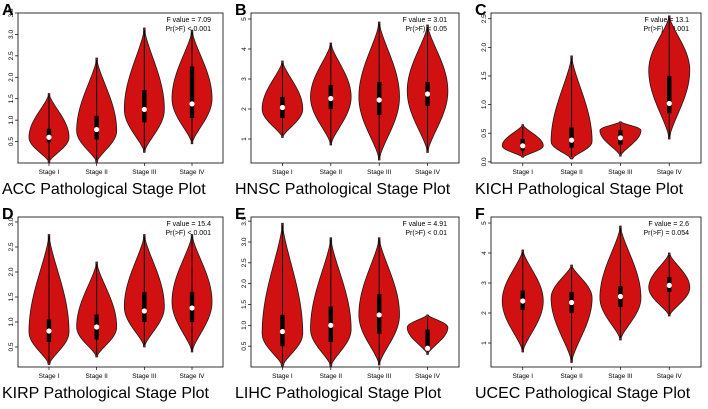 This screenshot has height=409, width=708. What do you see at coordinates (188, 224) in the screenshot?
I see `stat-f-value: F value = 15.4` at bounding box center [188, 224].